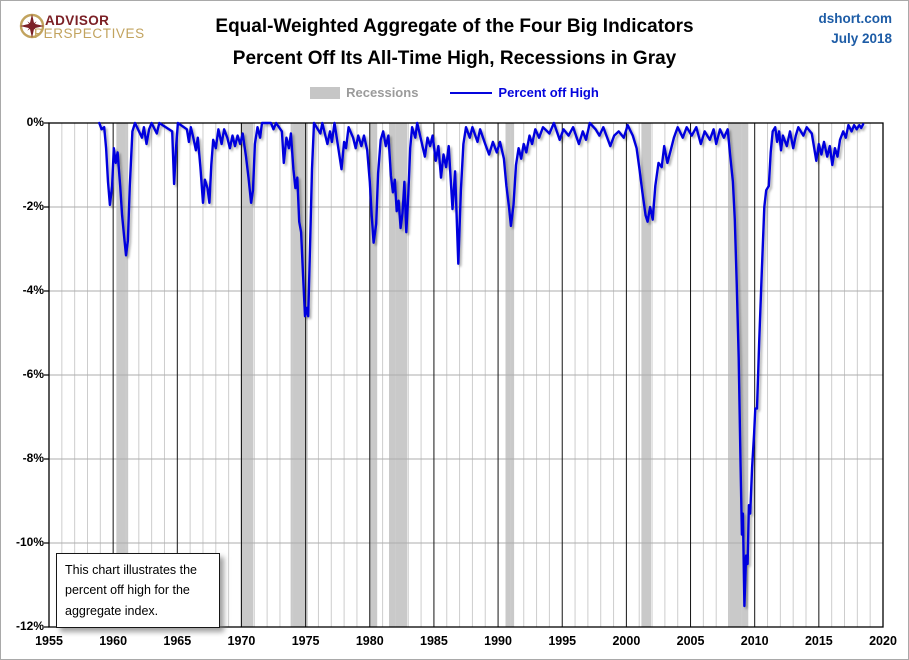 This screenshot has width=909, height=660. I want to click on x-tick-label: 2015, so click(818, 641).